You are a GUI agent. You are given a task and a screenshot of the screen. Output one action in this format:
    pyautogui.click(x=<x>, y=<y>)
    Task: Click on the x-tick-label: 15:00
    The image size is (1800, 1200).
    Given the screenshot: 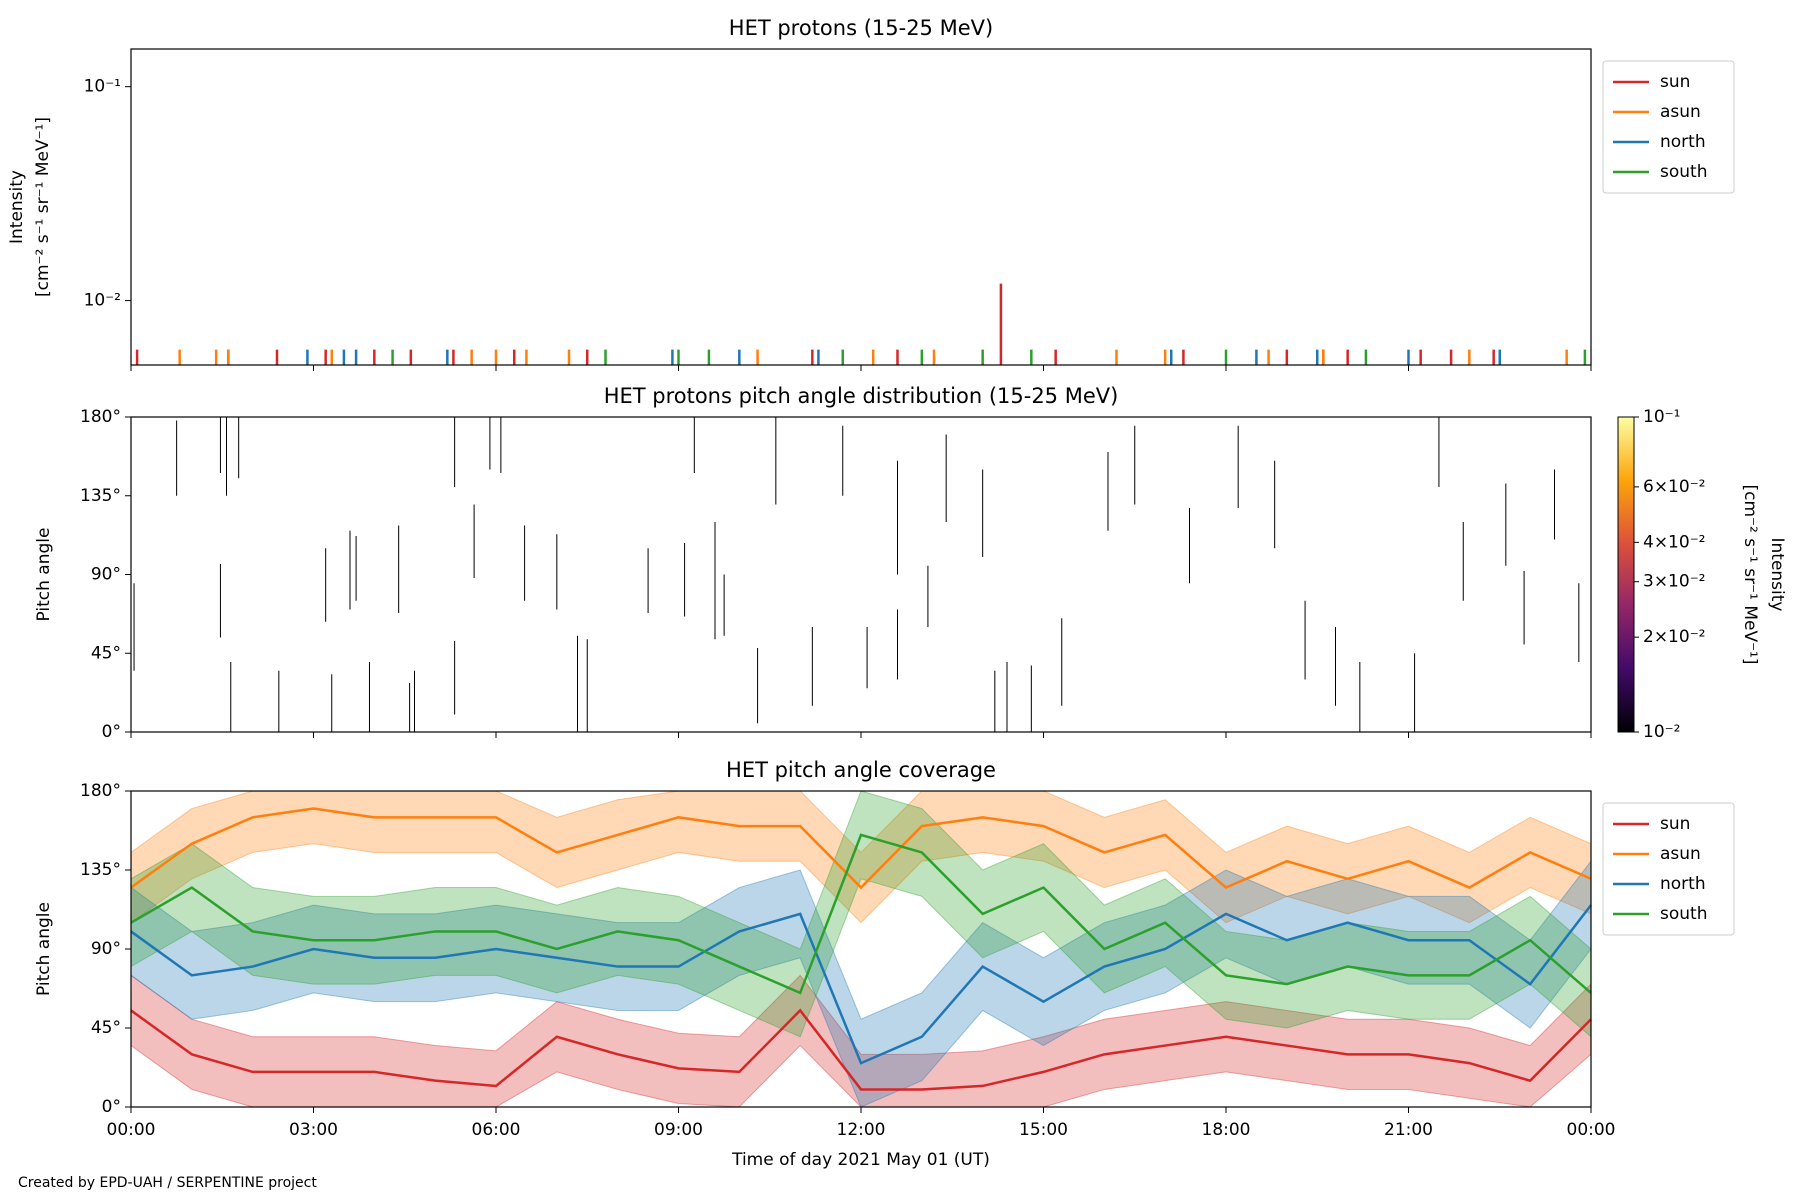 What is the action you would take?
    pyautogui.click(x=1043, y=1130)
    